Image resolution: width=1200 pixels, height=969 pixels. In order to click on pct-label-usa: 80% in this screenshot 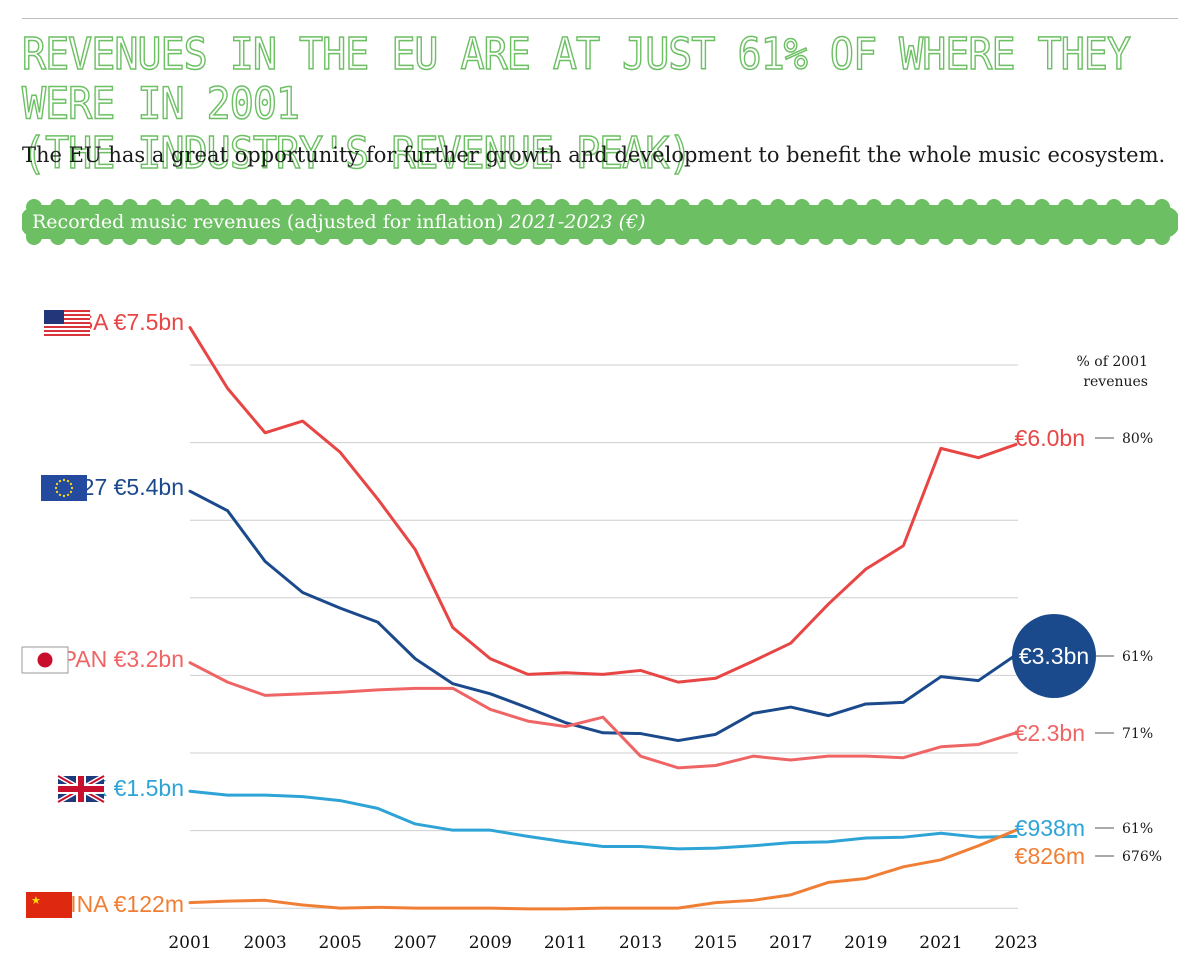, I will do `click(1137, 439)`.